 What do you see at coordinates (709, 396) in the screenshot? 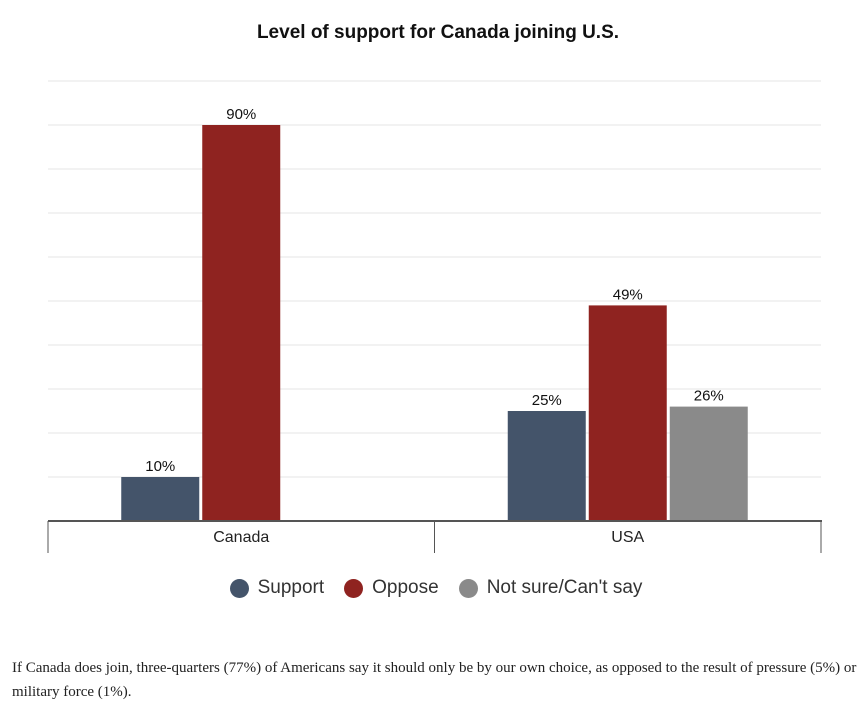
I see `data-label: 26%` at bounding box center [709, 396].